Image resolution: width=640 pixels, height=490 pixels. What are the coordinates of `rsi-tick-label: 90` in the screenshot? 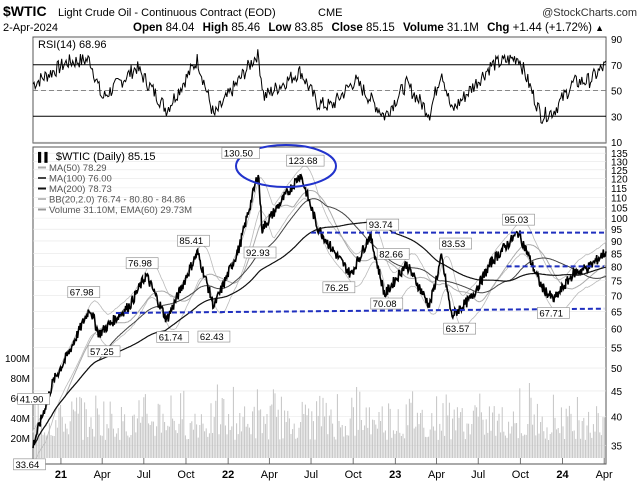 It's located at (617, 40).